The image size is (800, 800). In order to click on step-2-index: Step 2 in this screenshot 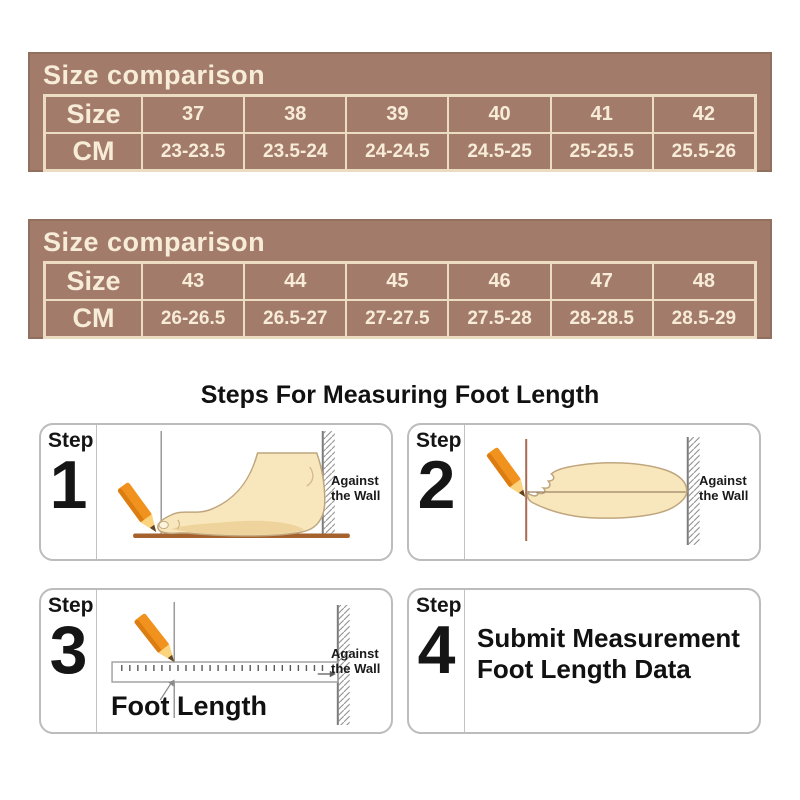, I will do `click(437, 492)`.